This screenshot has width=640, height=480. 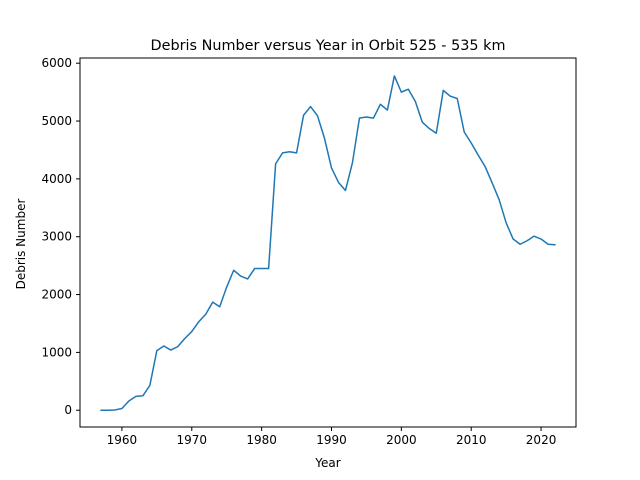 I want to click on x-tick-label: 2000, so click(x=401, y=440).